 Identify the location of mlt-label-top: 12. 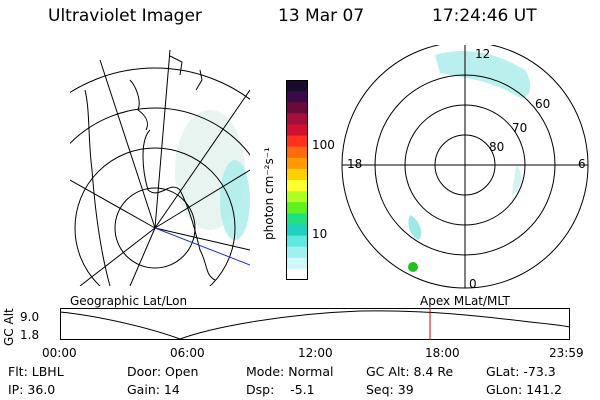
(483, 54).